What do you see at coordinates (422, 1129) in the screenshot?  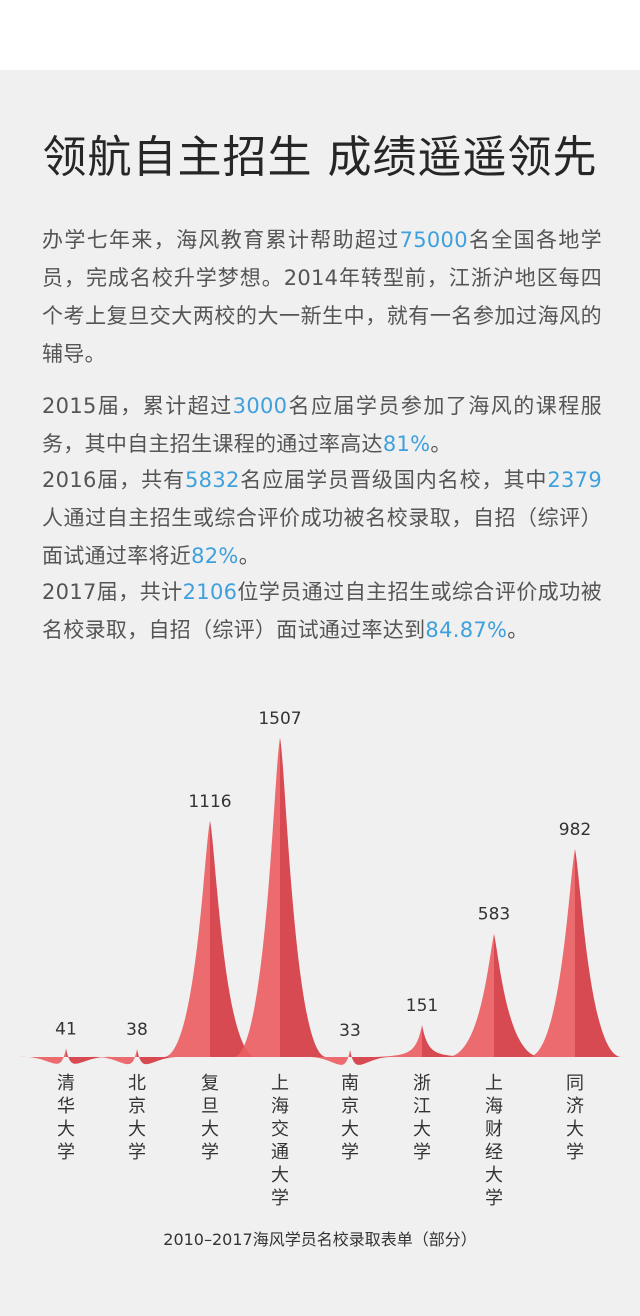 I see `category-label-5-char-2: 大` at bounding box center [422, 1129].